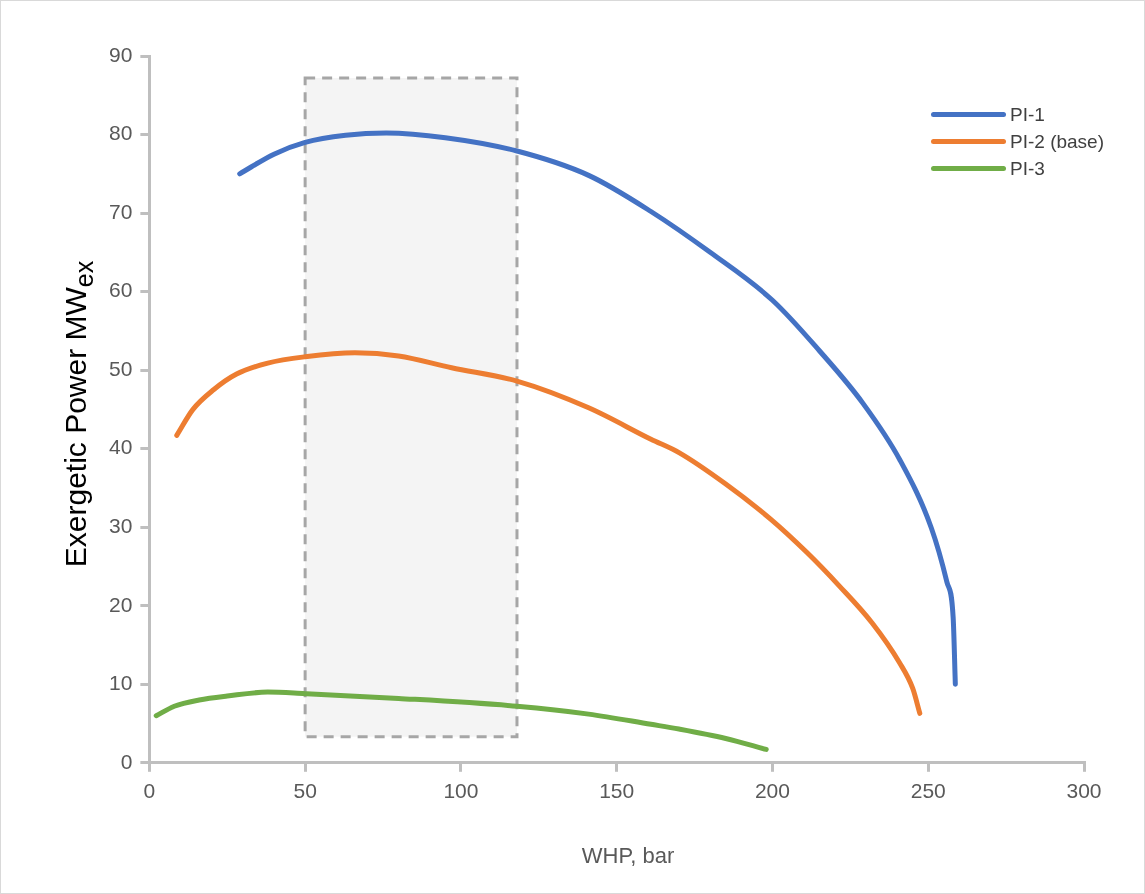  Describe the element at coordinates (121, 683) in the screenshot. I see `y-tick-label: 10` at that location.